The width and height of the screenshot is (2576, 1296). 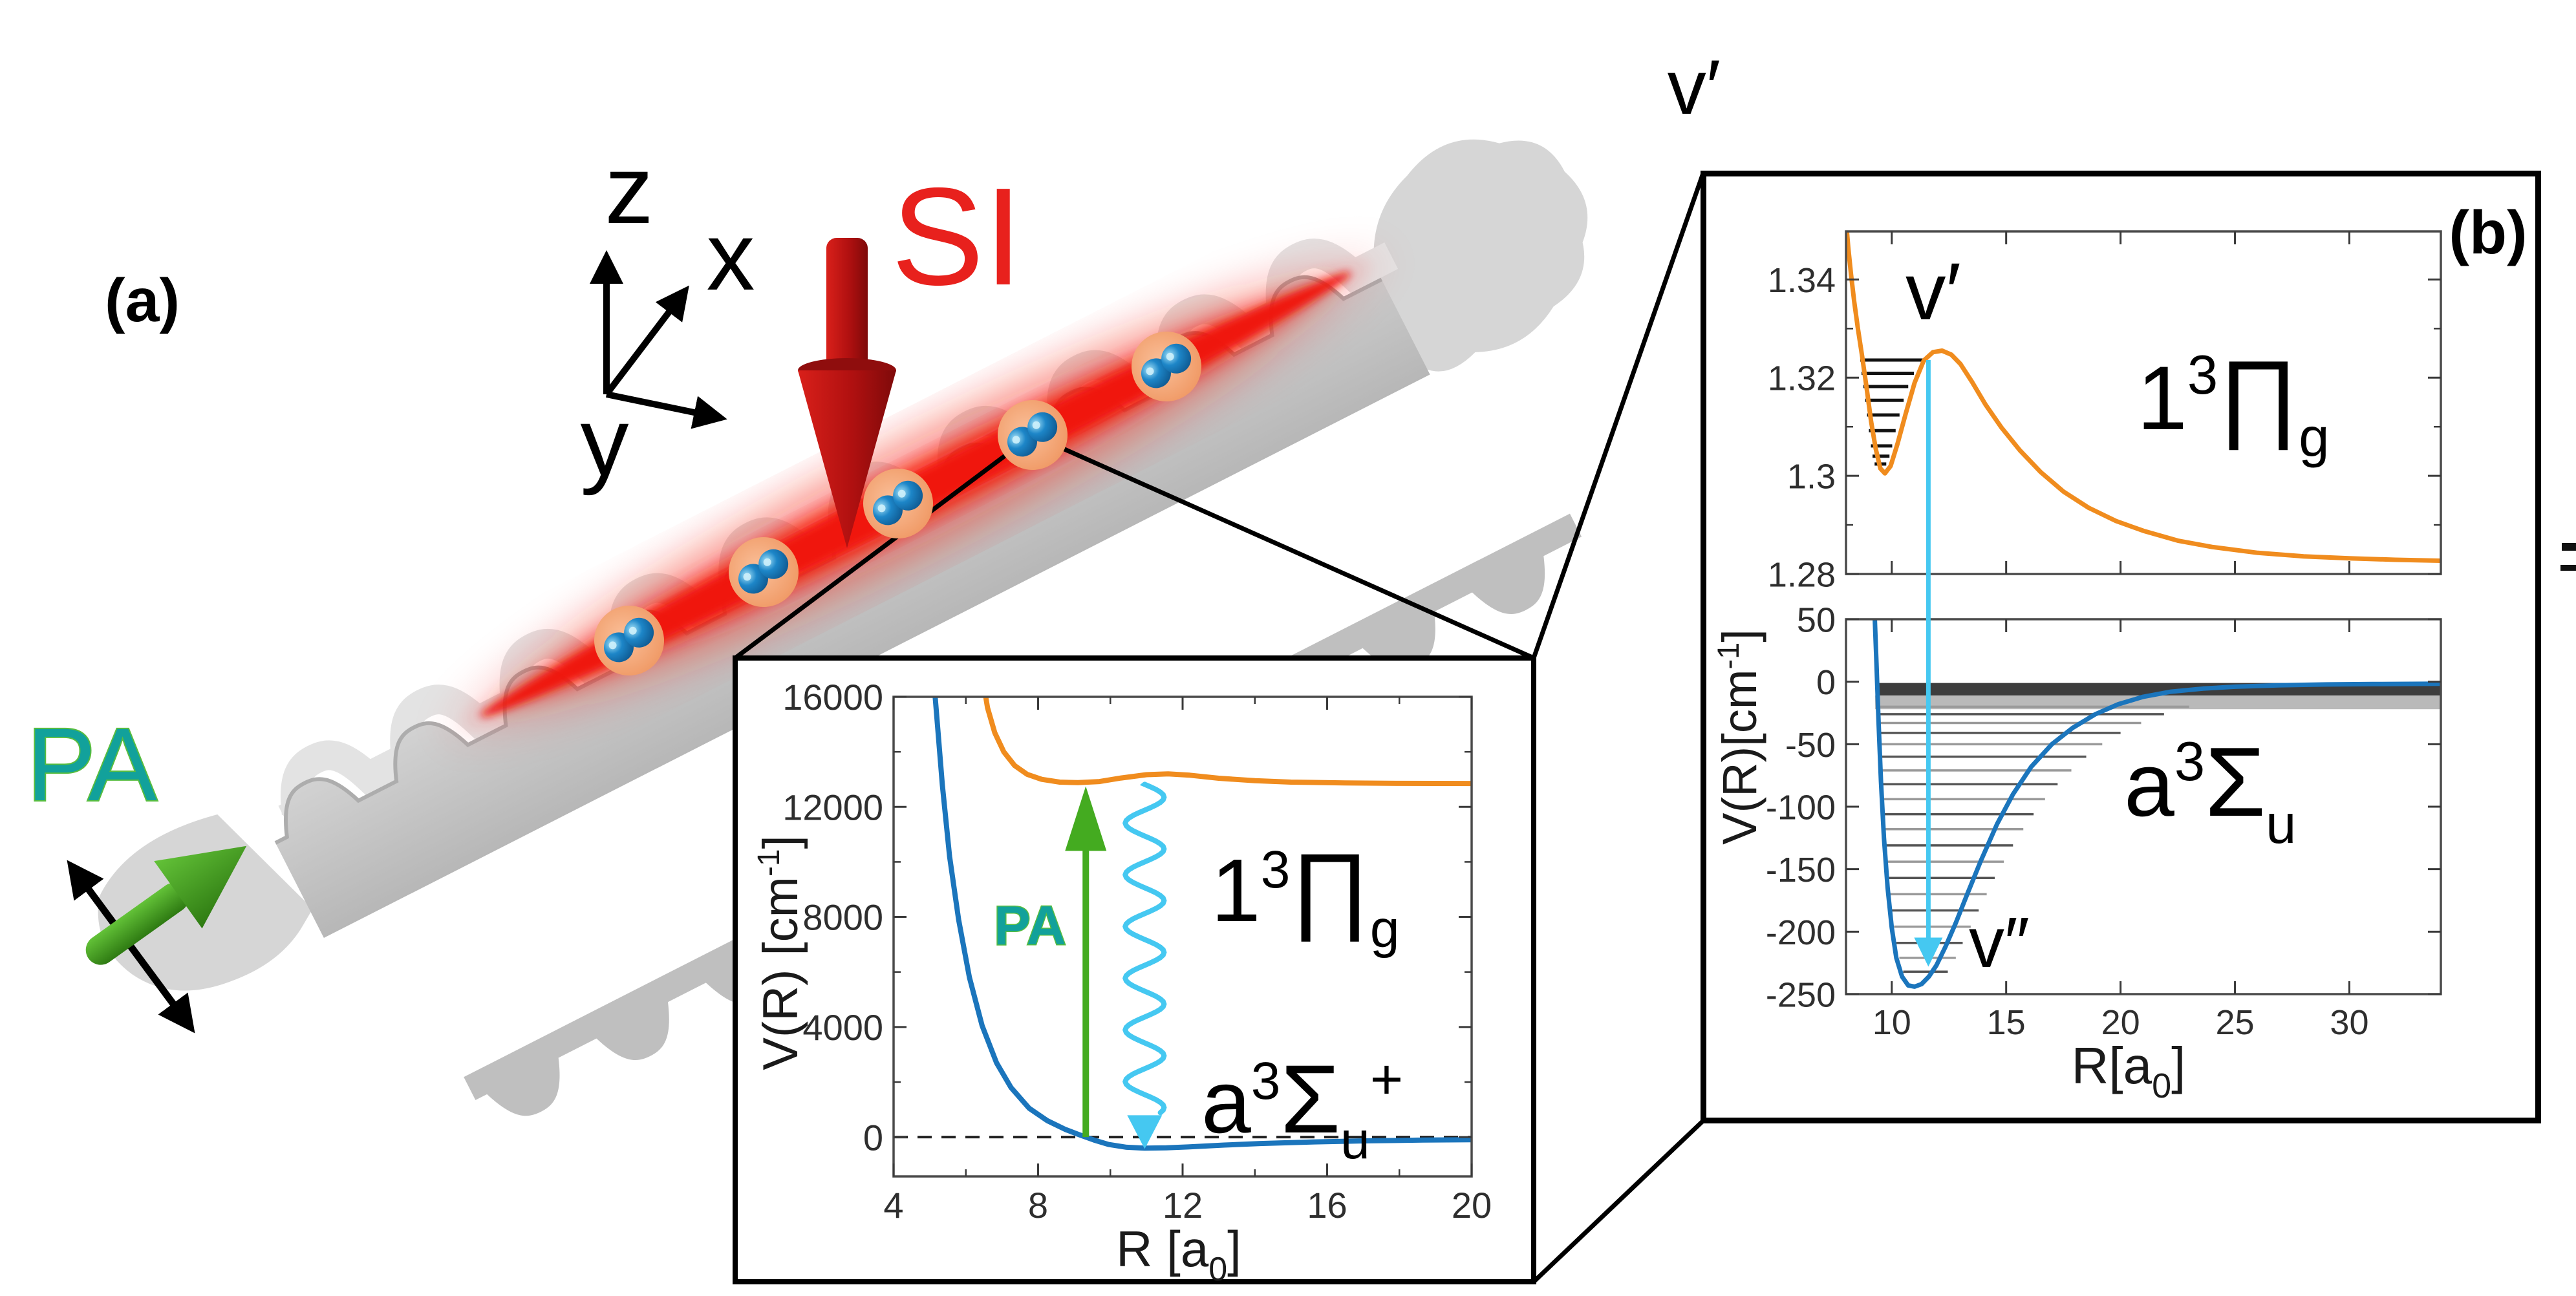 What do you see at coordinates (1144, 948) in the screenshot?
I see `spontaneous-decay-wavy-arrow` at bounding box center [1144, 948].